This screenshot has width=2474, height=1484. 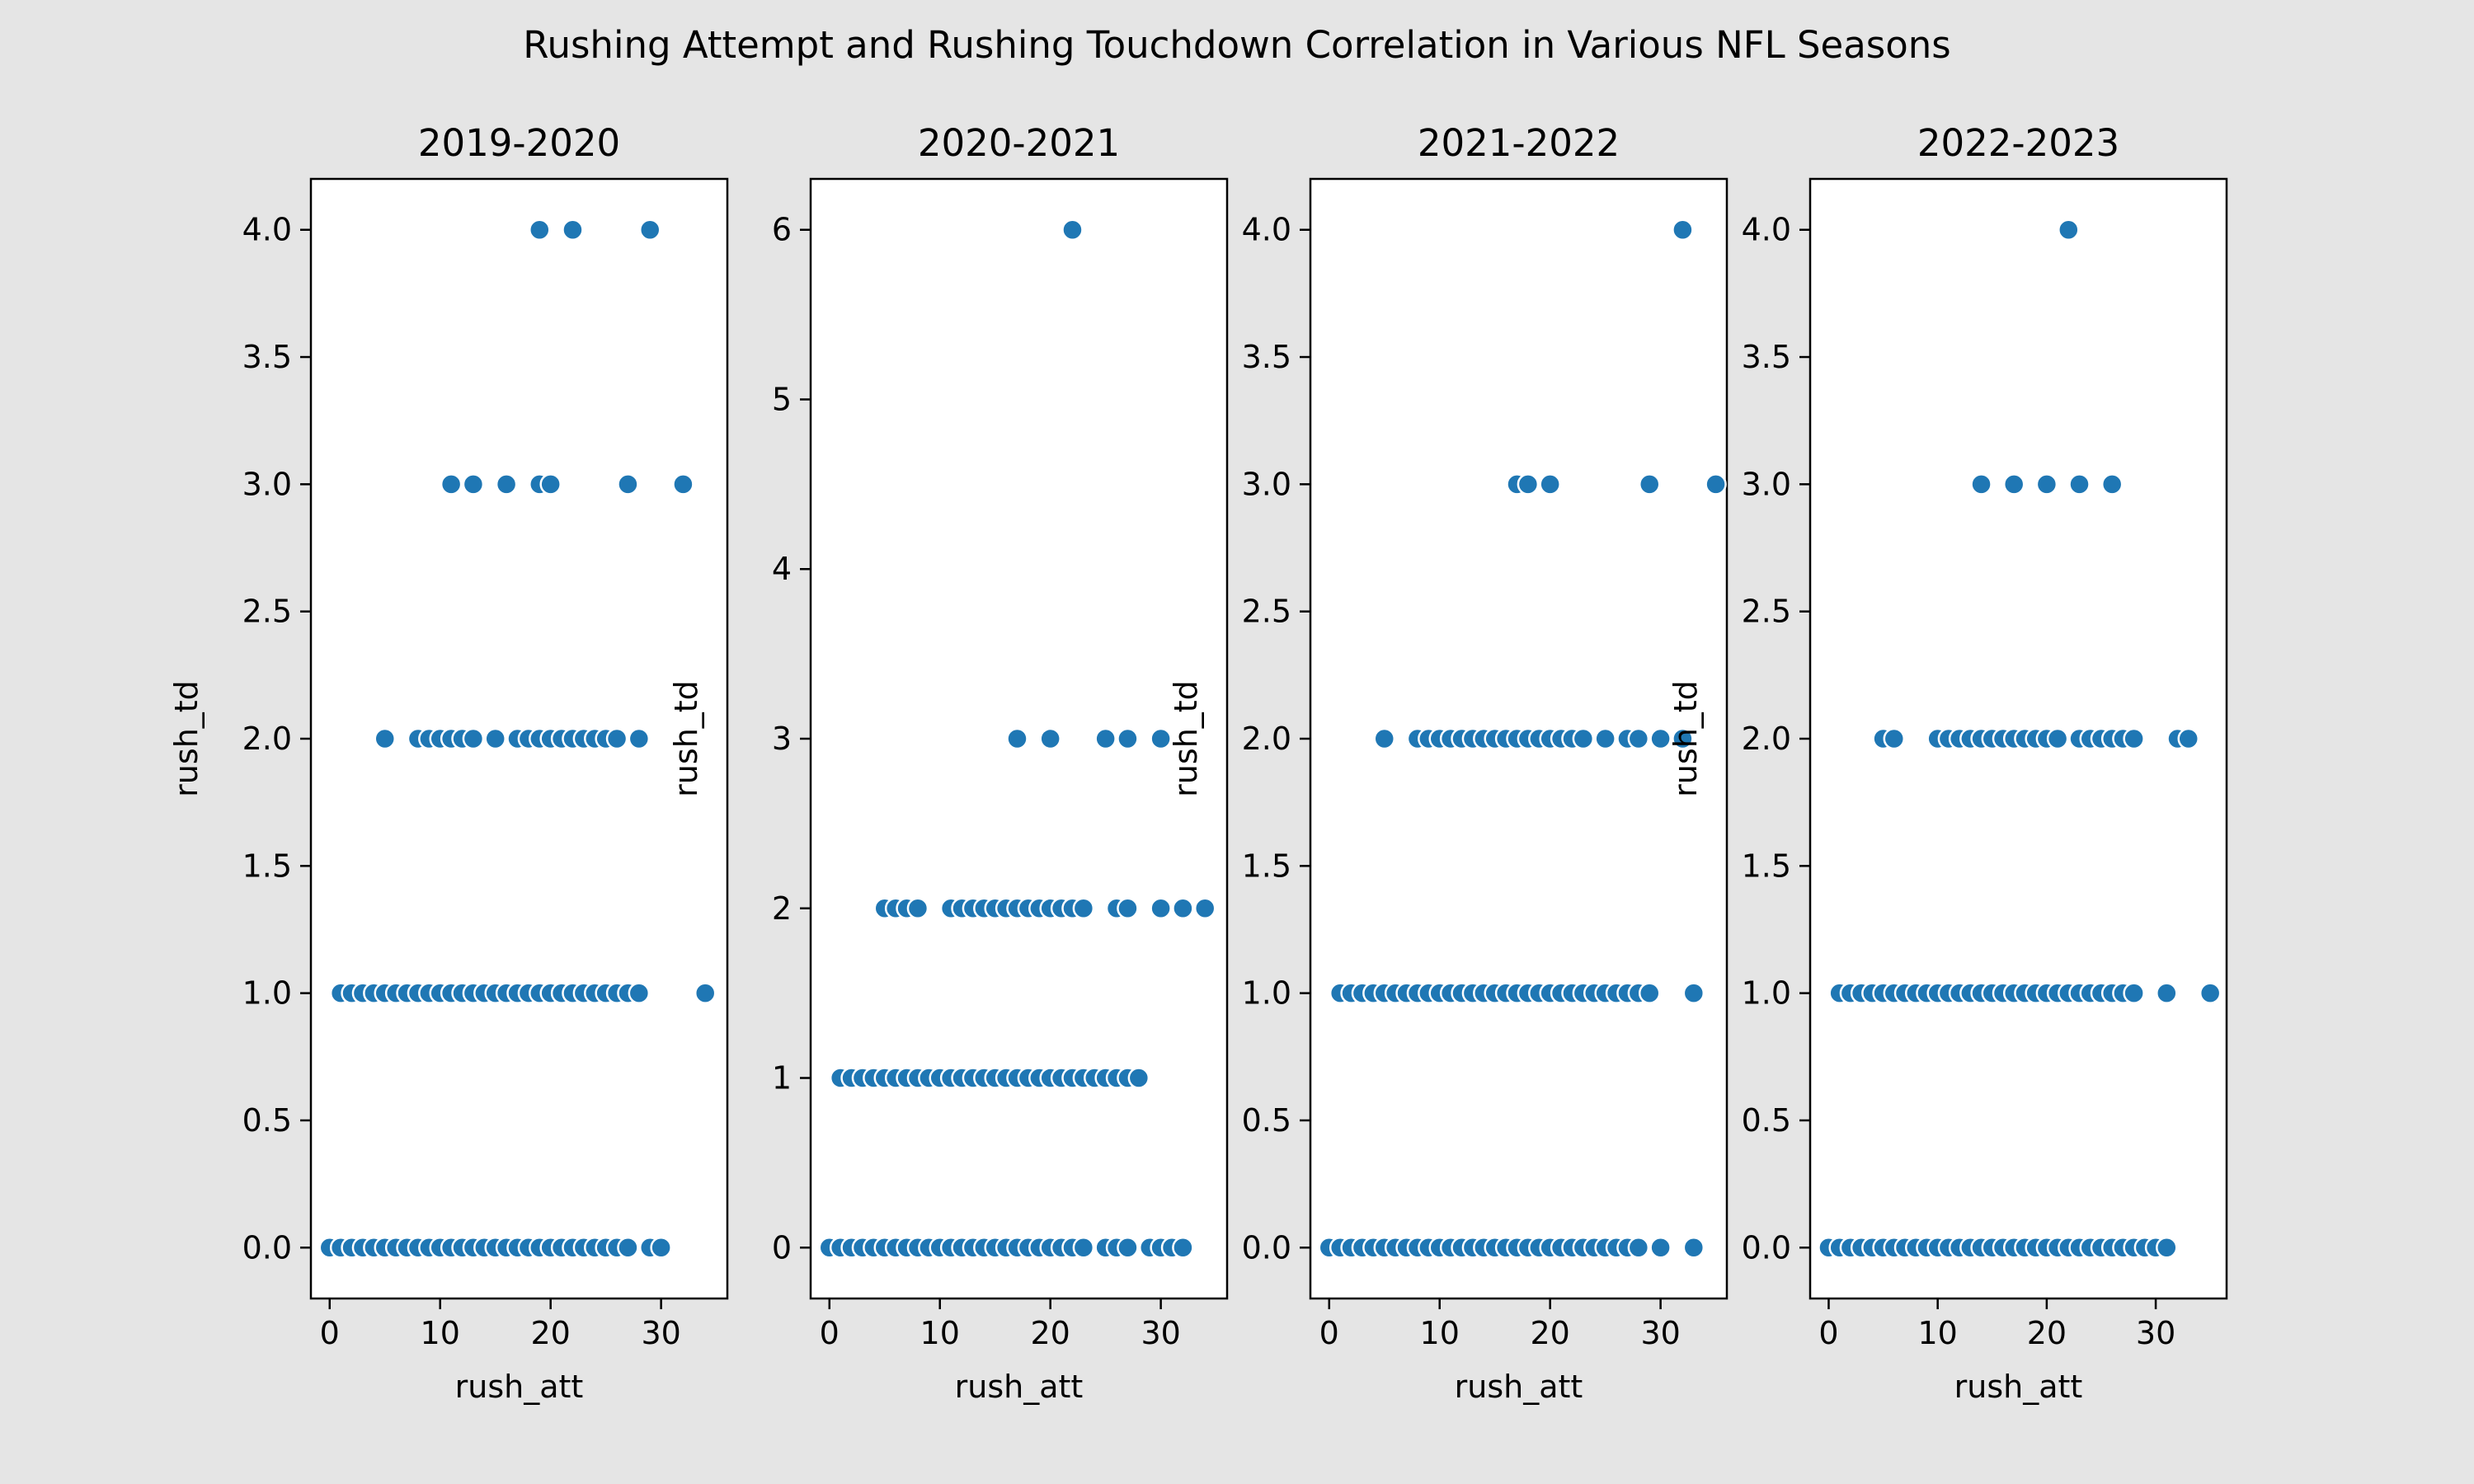 I want to click on subplot-title: 2022-2023, so click(x=2018, y=143).